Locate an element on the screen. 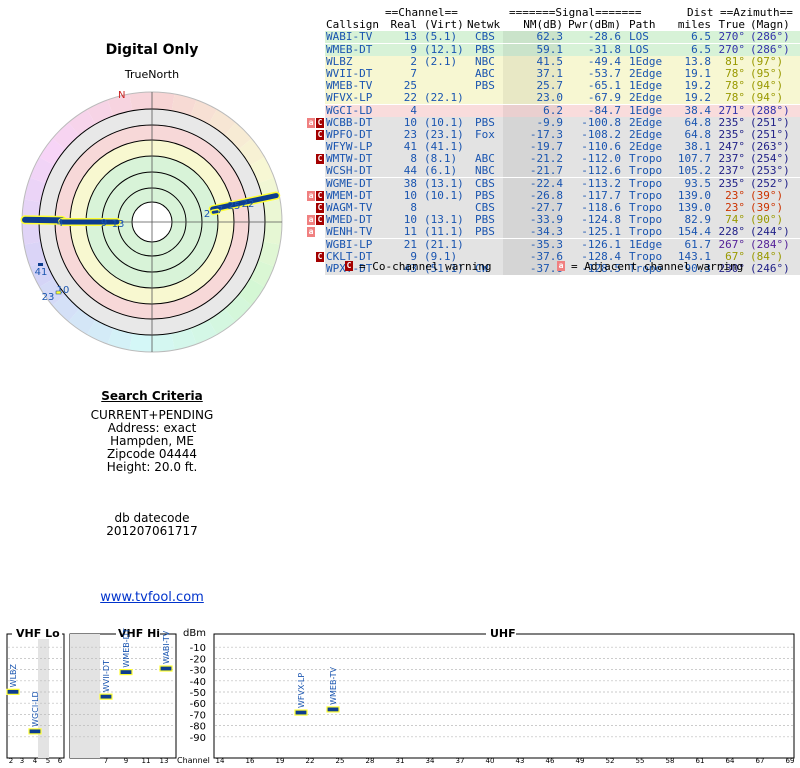  real-channel: 13 is located at coordinates (410, 37).